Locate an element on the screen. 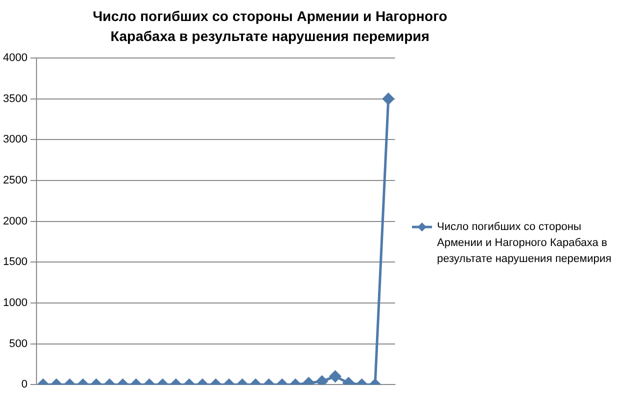 Image resolution: width=620 pixels, height=403 pixels. chart-title: Число погибших со стороны Армении и Нагорного Карабаха в результате нарушения перемирия is located at coordinates (270, 26).